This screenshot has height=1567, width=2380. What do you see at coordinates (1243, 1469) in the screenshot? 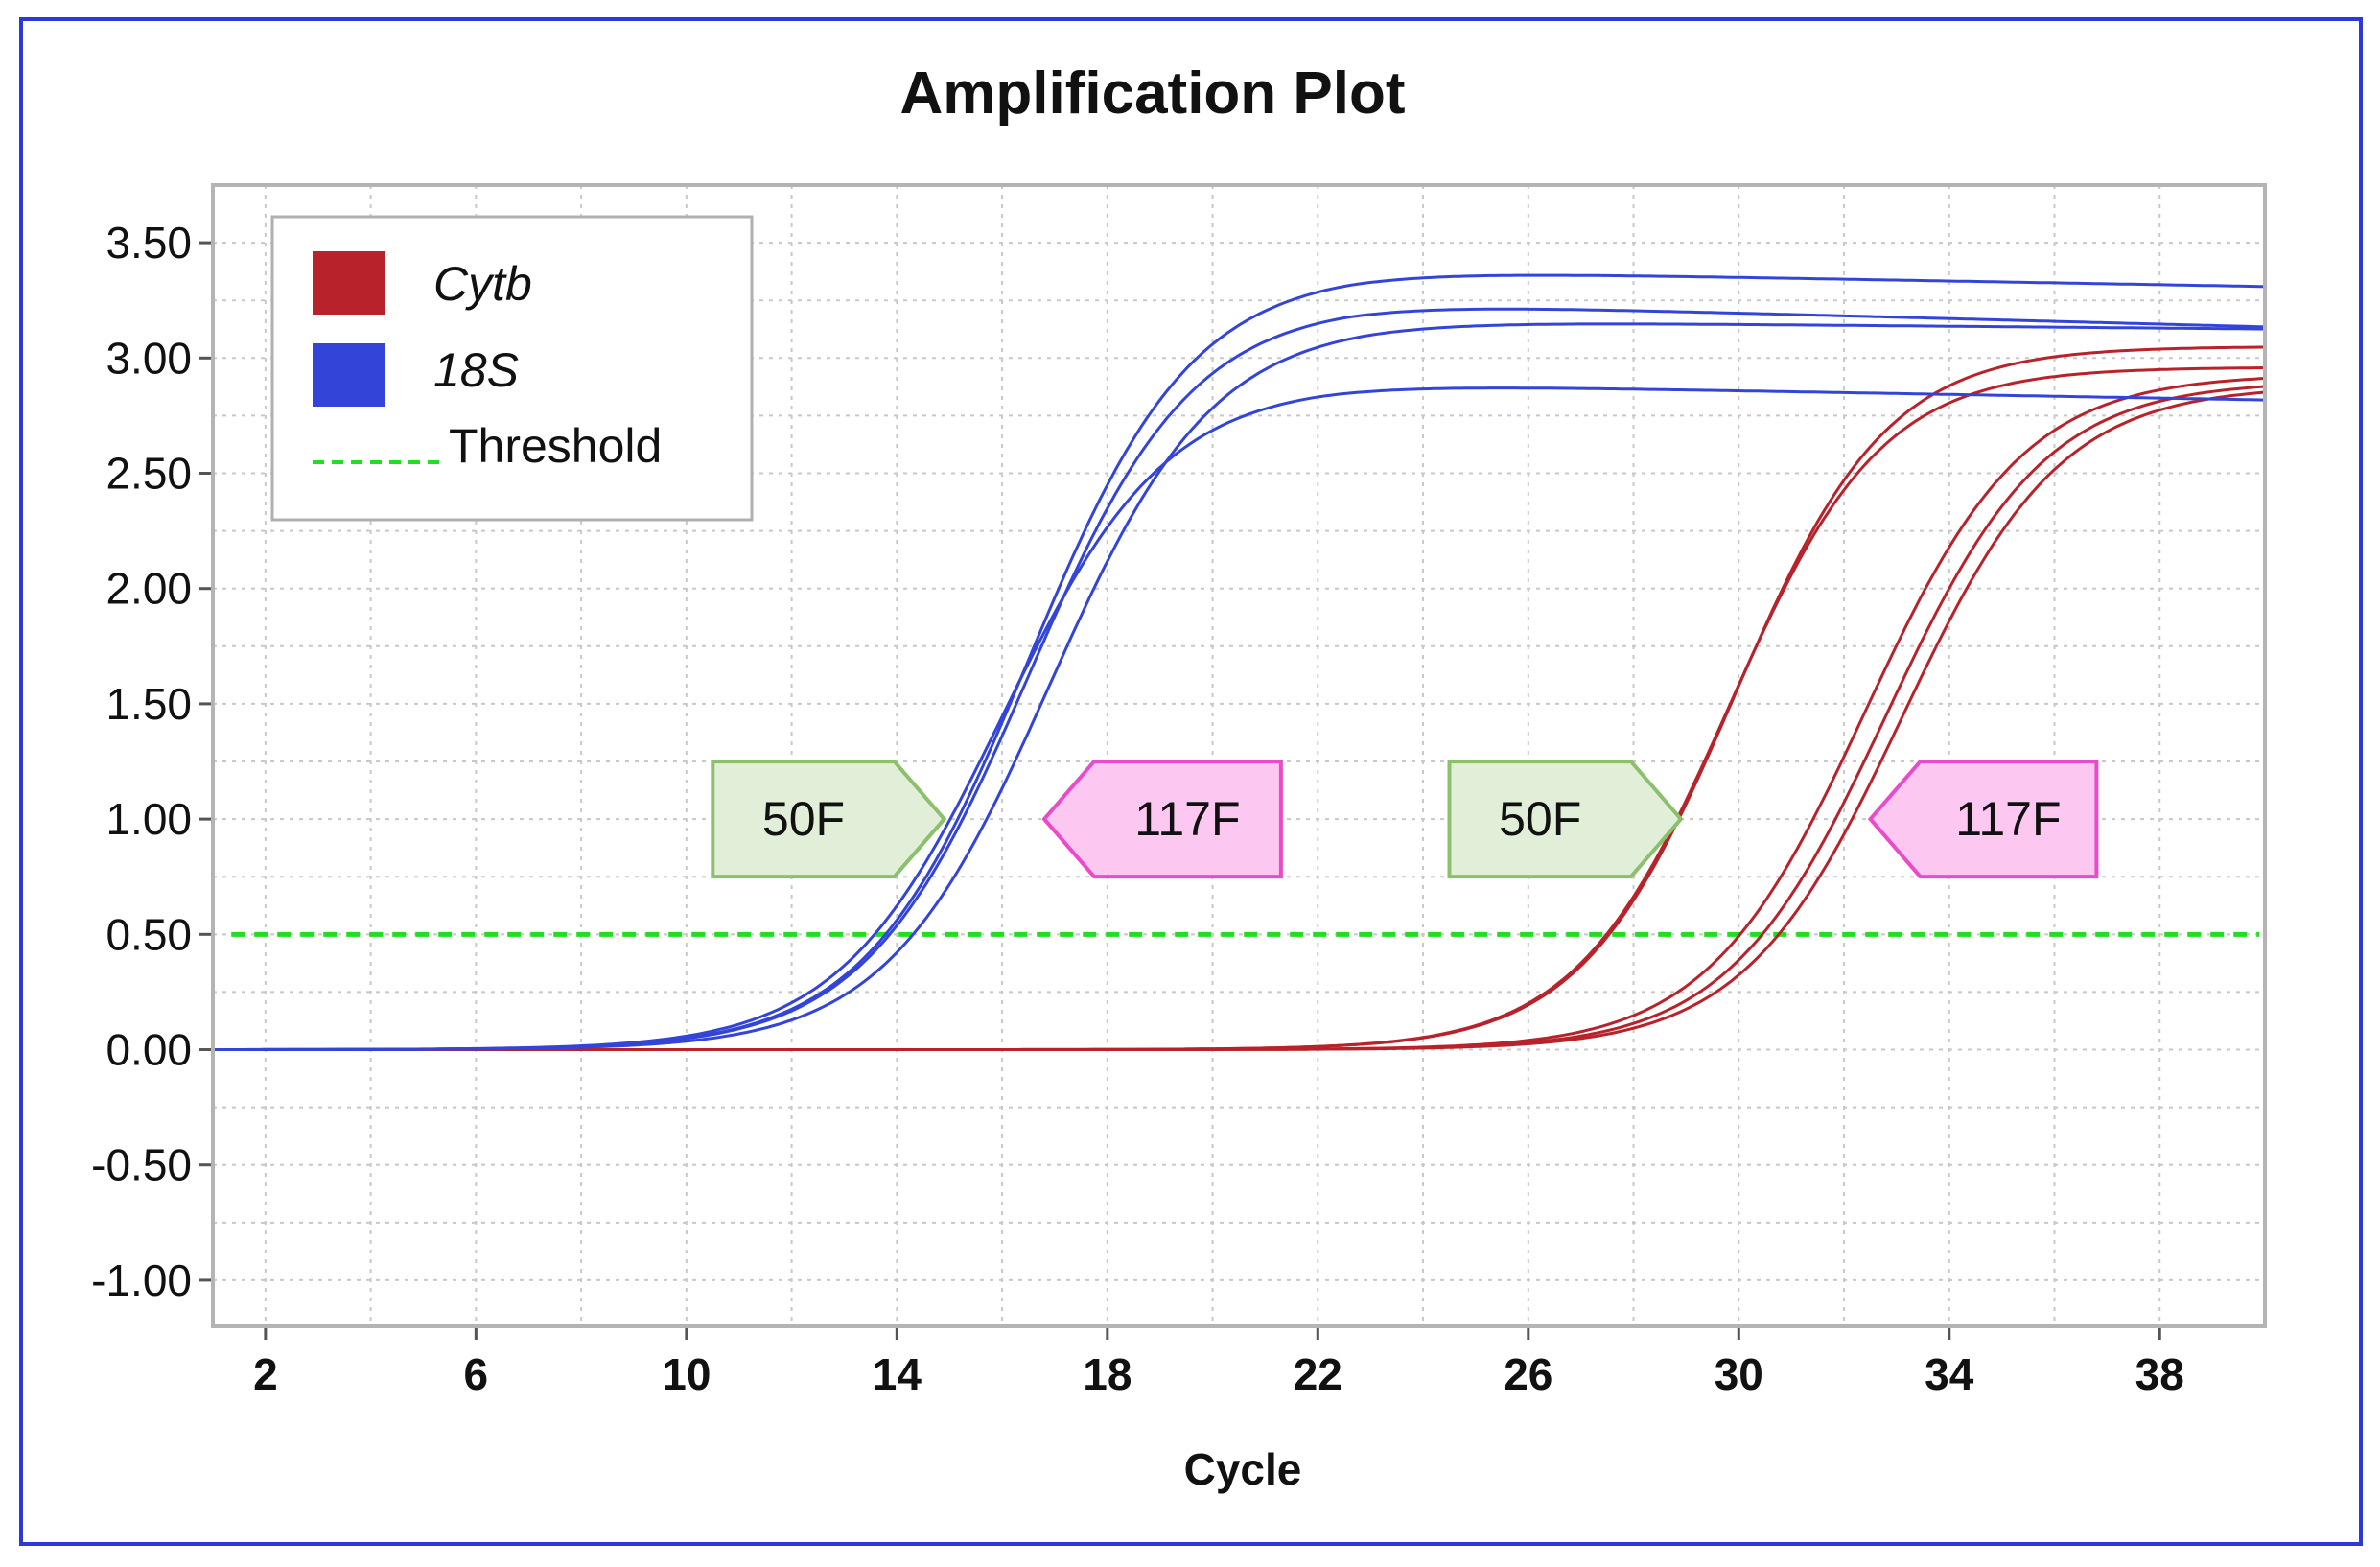
I see `x-axis-label: Cycle` at bounding box center [1243, 1469].